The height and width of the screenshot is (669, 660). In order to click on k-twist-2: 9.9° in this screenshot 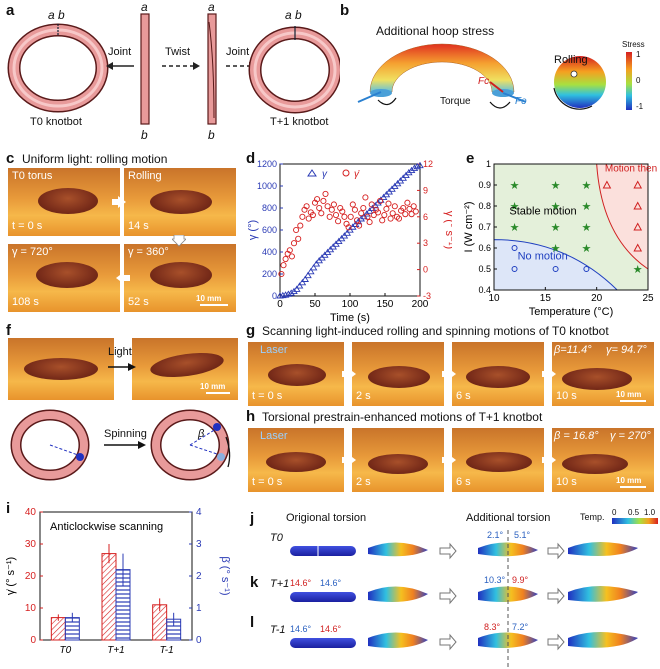, I will do `click(520, 580)`.